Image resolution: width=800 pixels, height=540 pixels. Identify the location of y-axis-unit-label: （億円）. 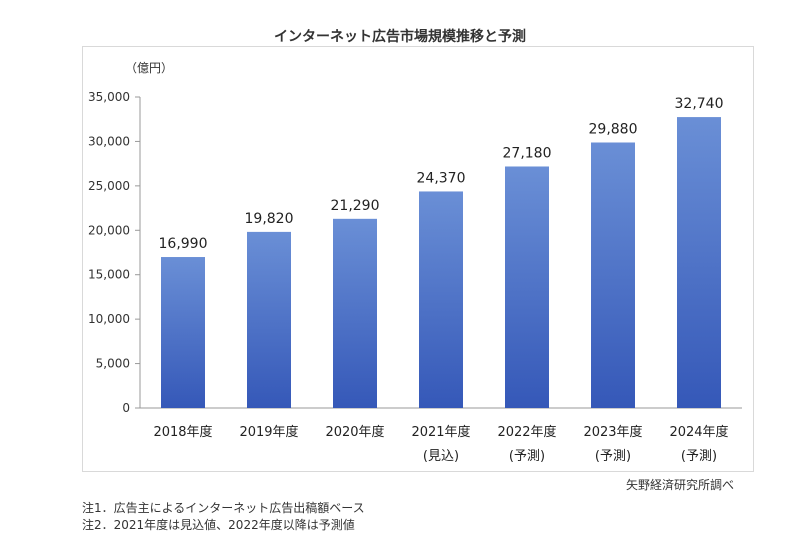
(149, 68).